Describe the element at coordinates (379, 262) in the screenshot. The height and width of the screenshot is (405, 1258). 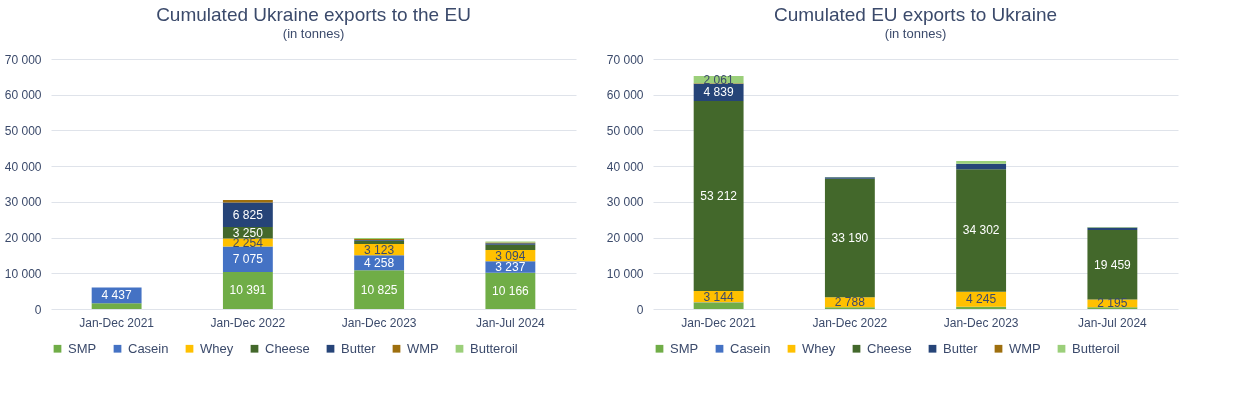
I see `data-label: 4 258` at that location.